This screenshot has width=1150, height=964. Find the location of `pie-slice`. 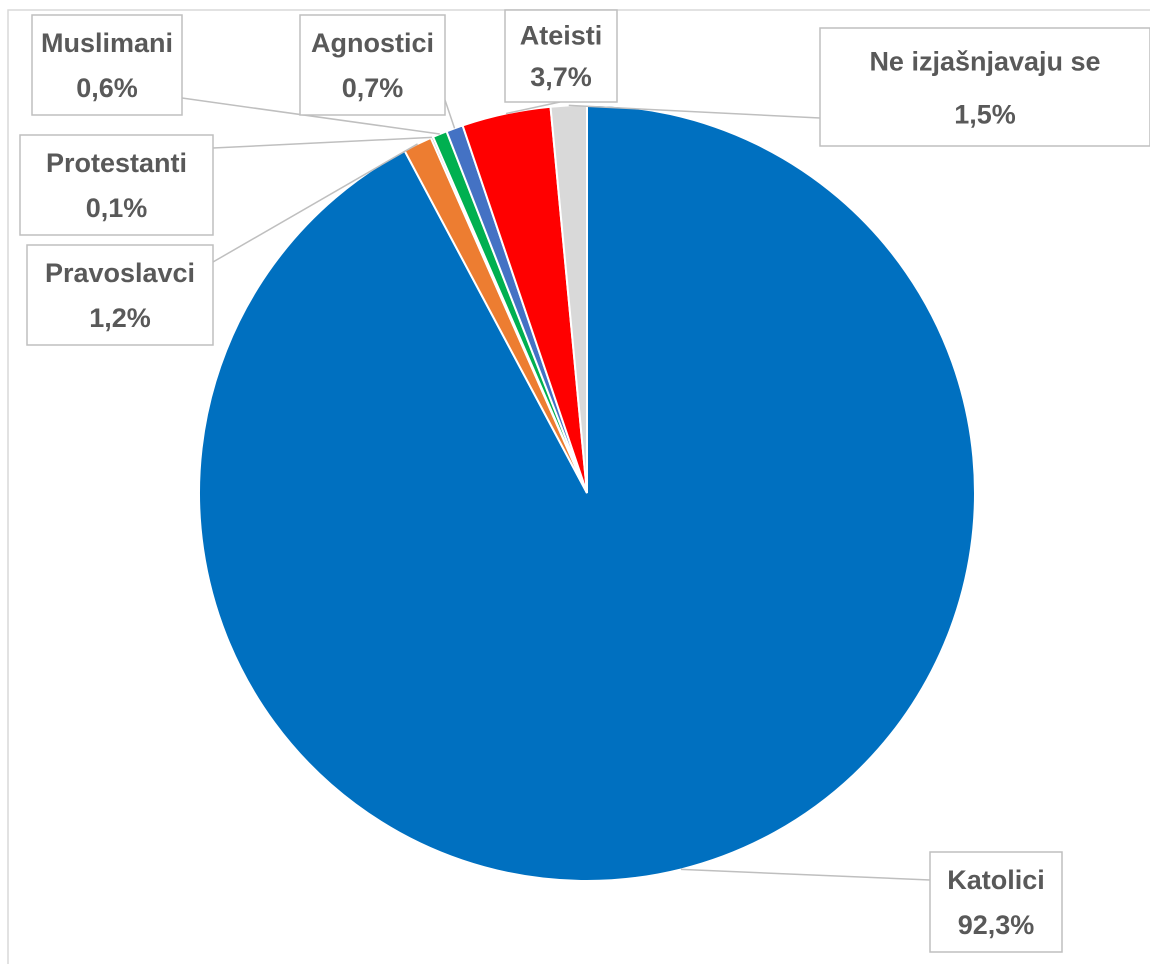

pie-slice is located at coordinates (568, 298).